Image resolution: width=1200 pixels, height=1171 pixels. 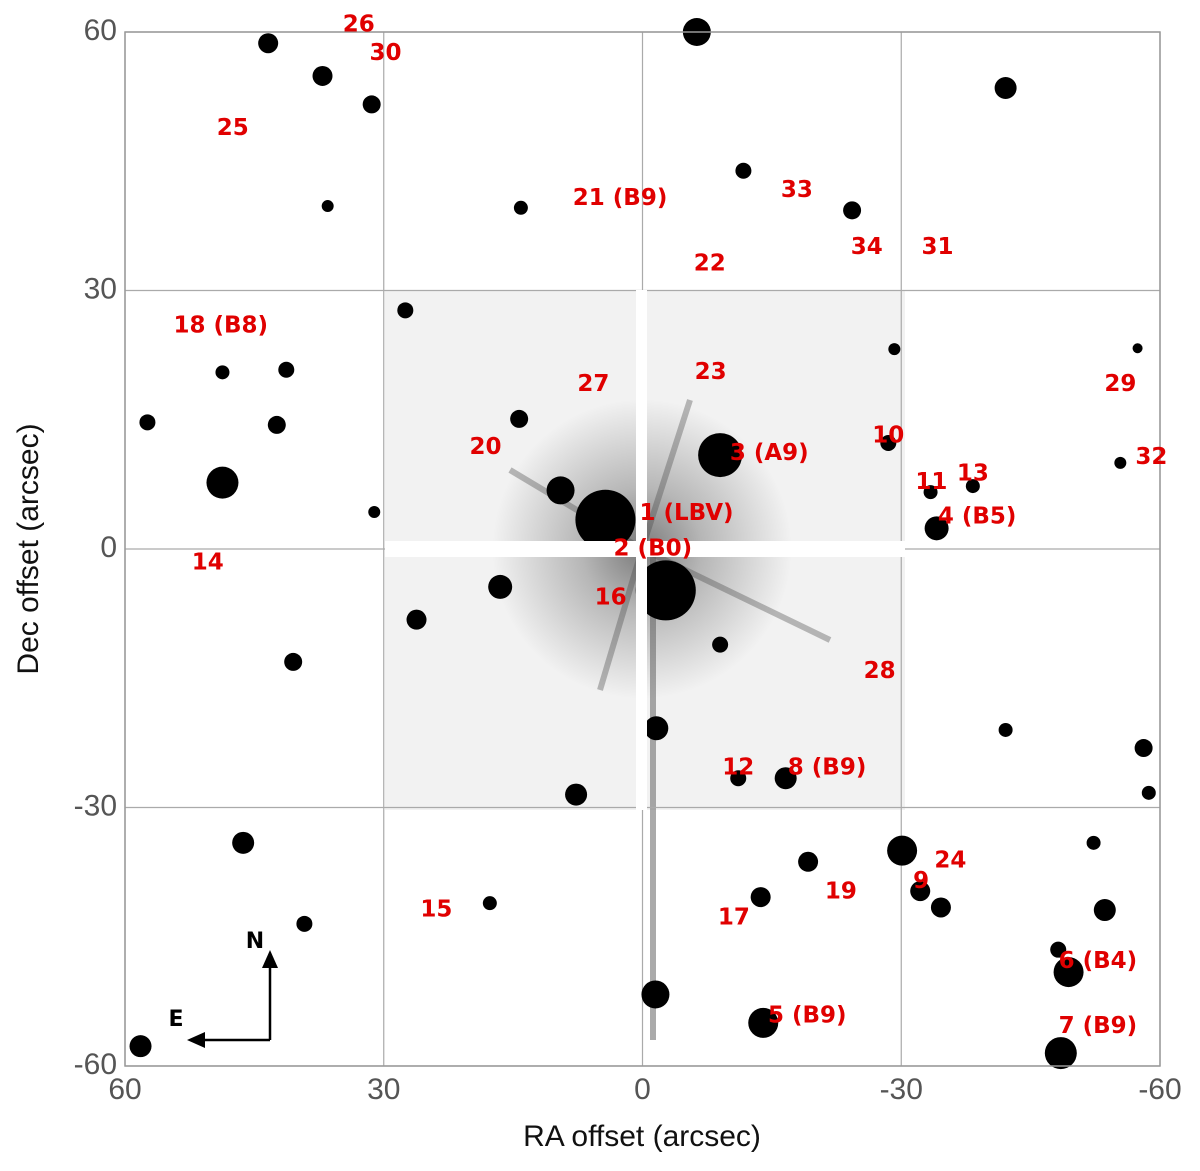 I want to click on star-label: 3 (A9), so click(x=769, y=453).